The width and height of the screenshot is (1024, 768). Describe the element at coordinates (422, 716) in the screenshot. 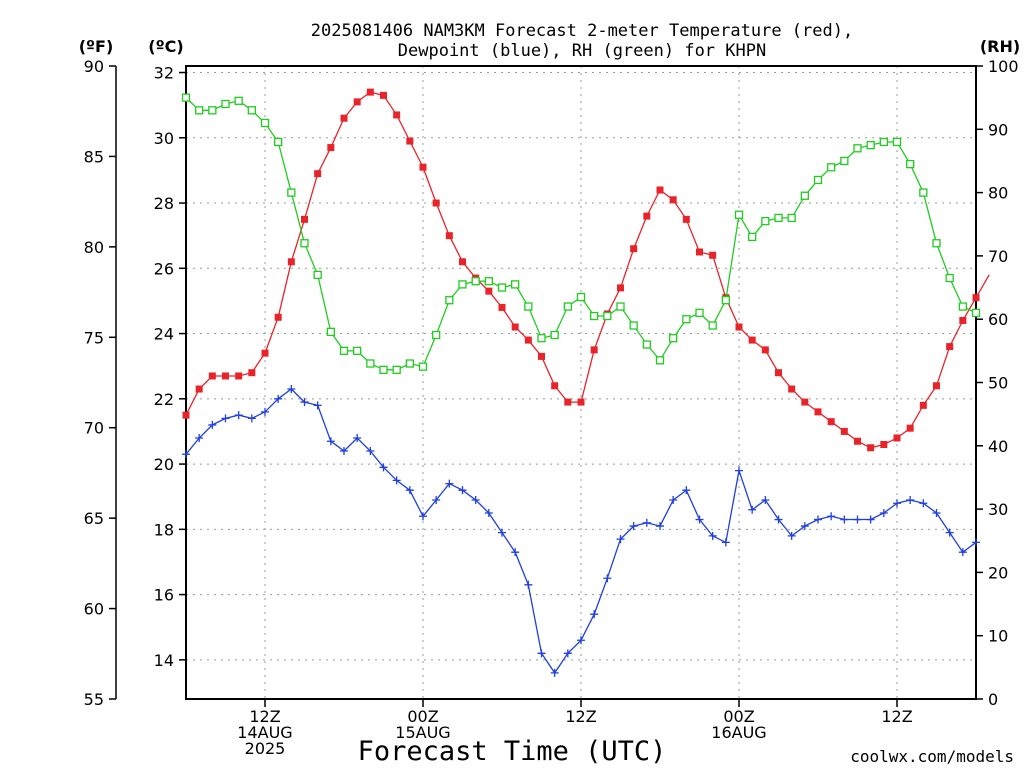

I see `x-tick-label: 00Z` at that location.